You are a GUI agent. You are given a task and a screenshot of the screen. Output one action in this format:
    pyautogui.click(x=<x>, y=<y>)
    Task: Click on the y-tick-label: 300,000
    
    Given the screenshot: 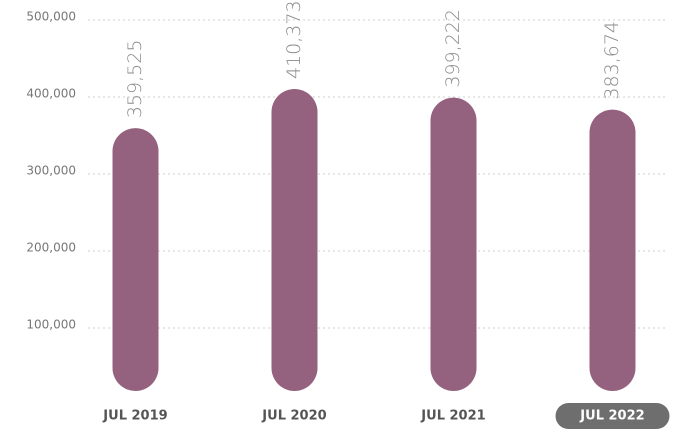 What is the action you would take?
    pyautogui.click(x=51, y=171)
    